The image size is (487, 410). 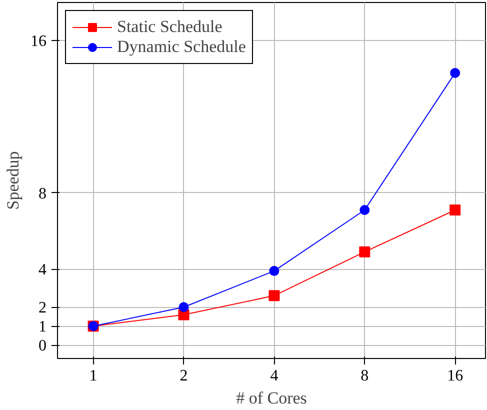 I want to click on x-tick-label: 8, so click(x=364, y=376).